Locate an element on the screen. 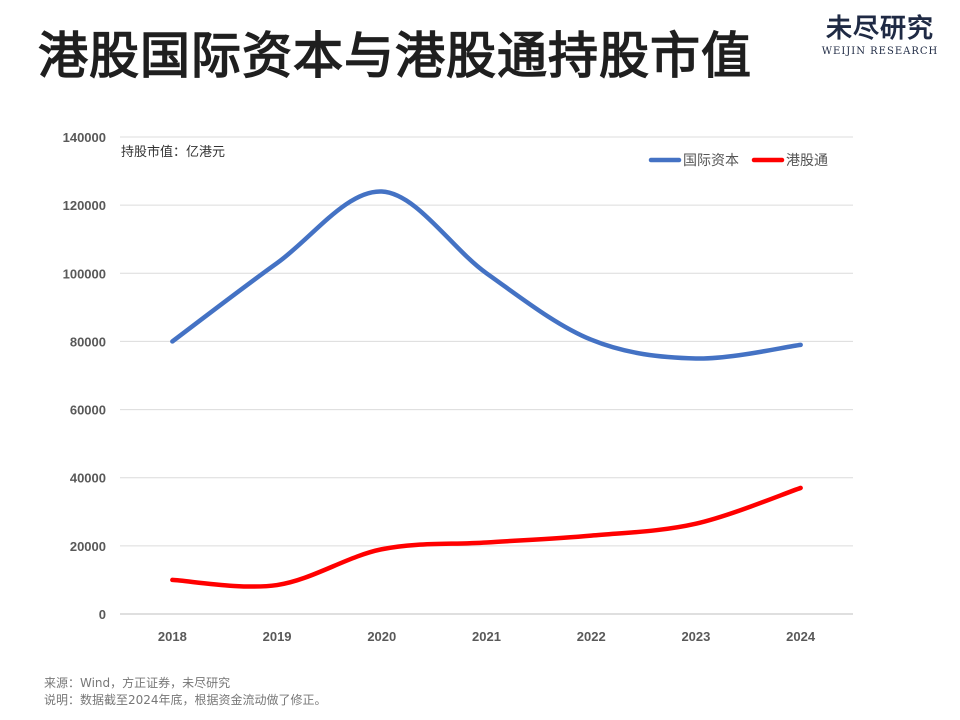 This screenshot has height=720, width=960. legend-label: 港股通 is located at coordinates (807, 161).